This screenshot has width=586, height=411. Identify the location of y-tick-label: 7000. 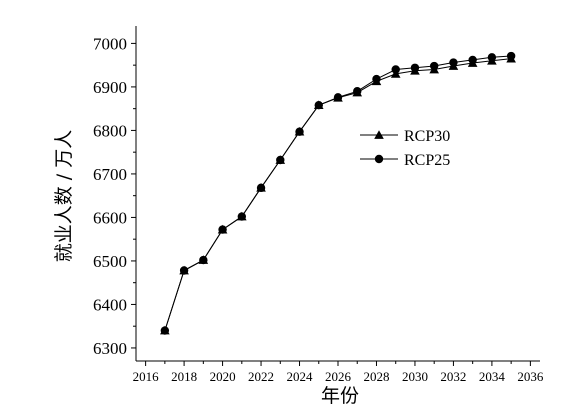
(110, 43).